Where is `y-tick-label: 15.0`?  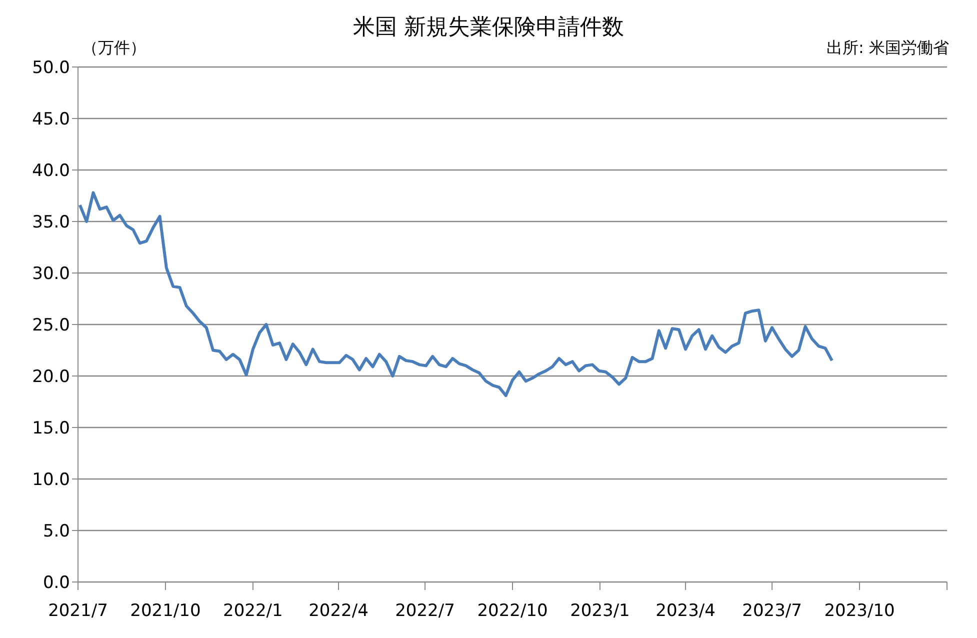 y-tick-label: 15.0 is located at coordinates (51, 428).